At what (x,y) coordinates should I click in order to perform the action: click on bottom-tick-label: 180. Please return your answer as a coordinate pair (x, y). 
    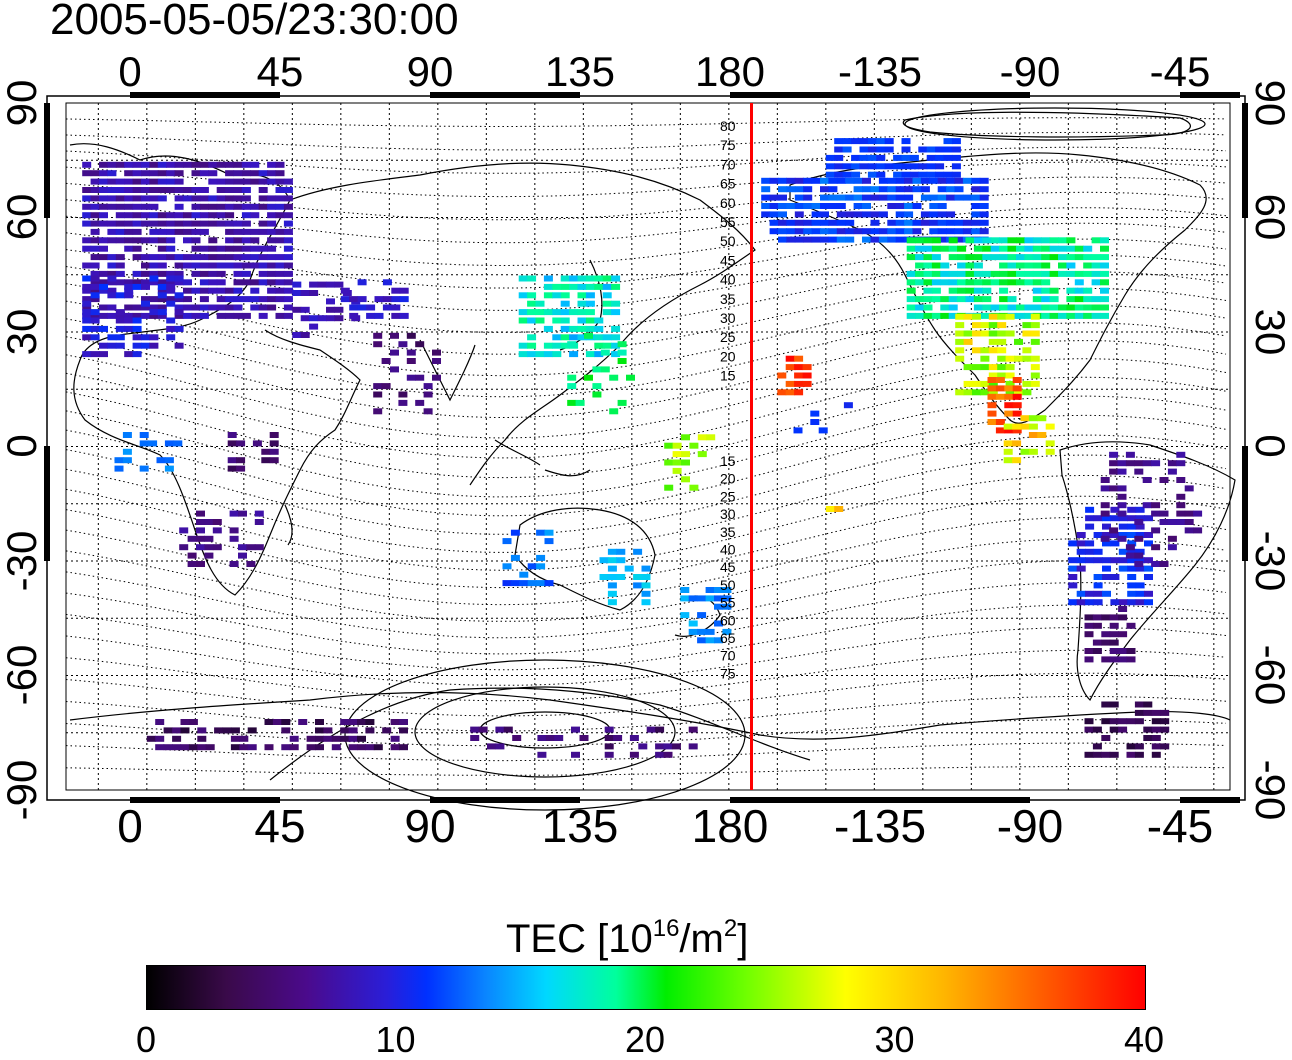
    Looking at the image, I should click on (730, 826).